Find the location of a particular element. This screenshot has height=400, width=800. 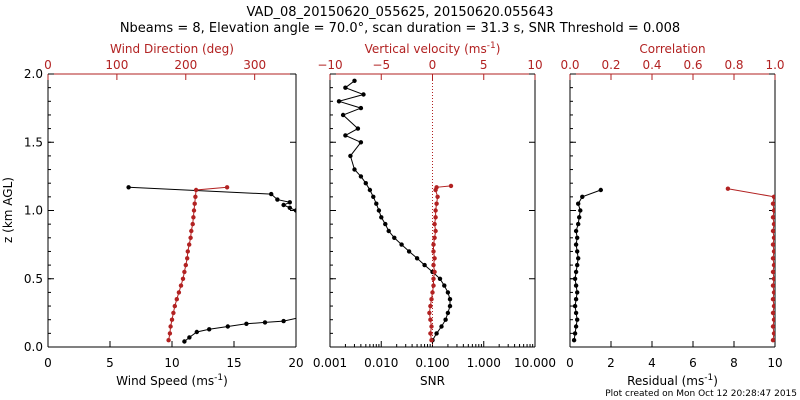

x-axis-label-bottom-sup: -1 is located at coordinates (218, 378).